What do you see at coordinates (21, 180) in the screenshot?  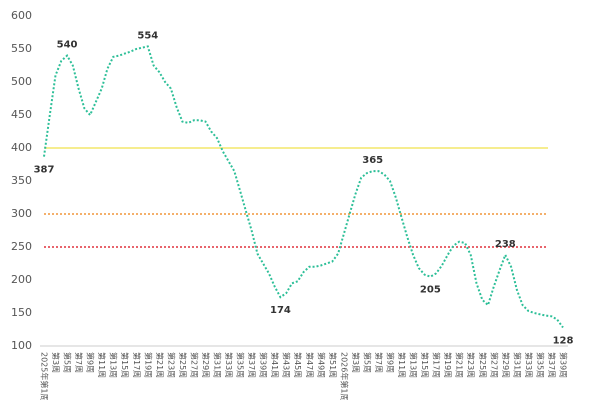 I see `y-tick-label: 350` at bounding box center [21, 180].